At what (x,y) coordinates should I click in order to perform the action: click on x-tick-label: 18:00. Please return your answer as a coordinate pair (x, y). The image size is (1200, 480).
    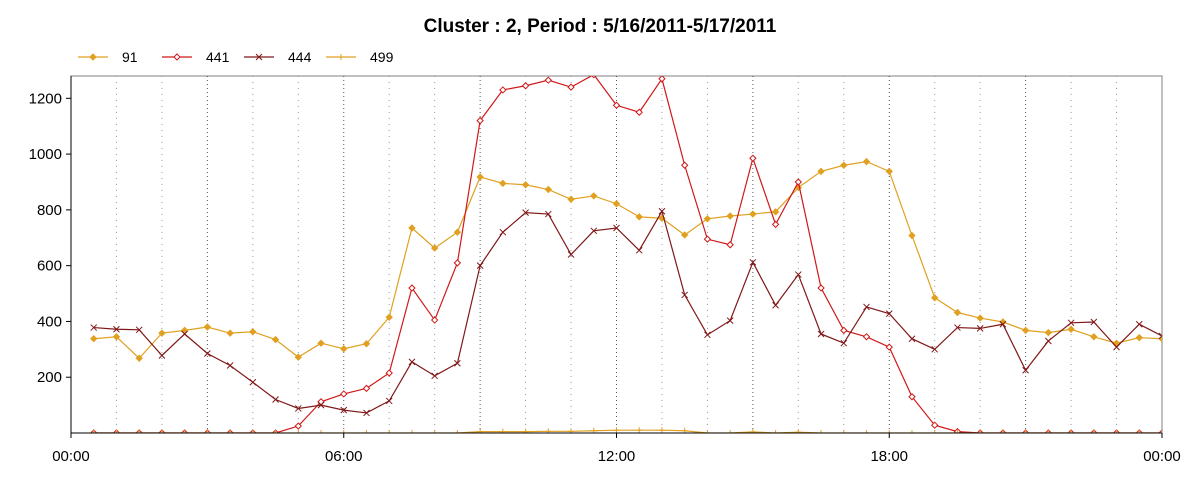
    Looking at the image, I should click on (889, 456).